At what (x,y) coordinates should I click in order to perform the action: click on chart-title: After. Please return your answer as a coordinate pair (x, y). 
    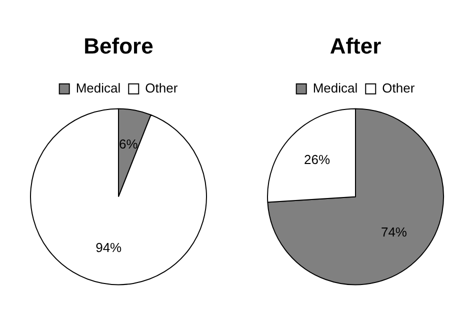
    Looking at the image, I should click on (356, 45).